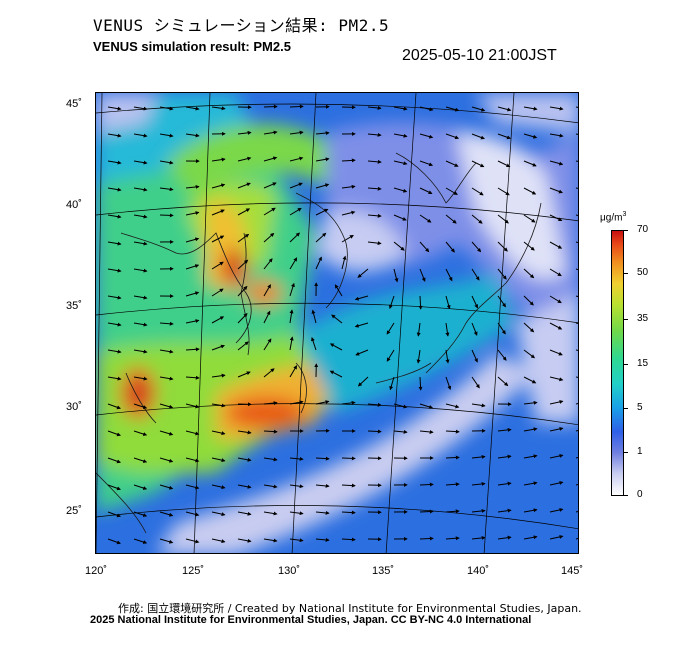  What do you see at coordinates (289, 571) in the screenshot?
I see `lon-label-130: 130˚` at bounding box center [289, 571].